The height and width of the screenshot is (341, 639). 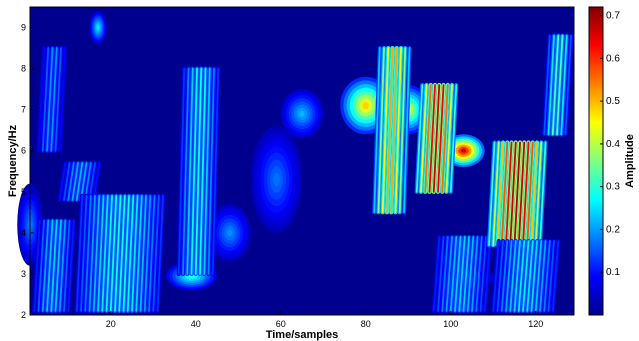 I want to click on y-tick-label: 9, so click(x=23, y=28).